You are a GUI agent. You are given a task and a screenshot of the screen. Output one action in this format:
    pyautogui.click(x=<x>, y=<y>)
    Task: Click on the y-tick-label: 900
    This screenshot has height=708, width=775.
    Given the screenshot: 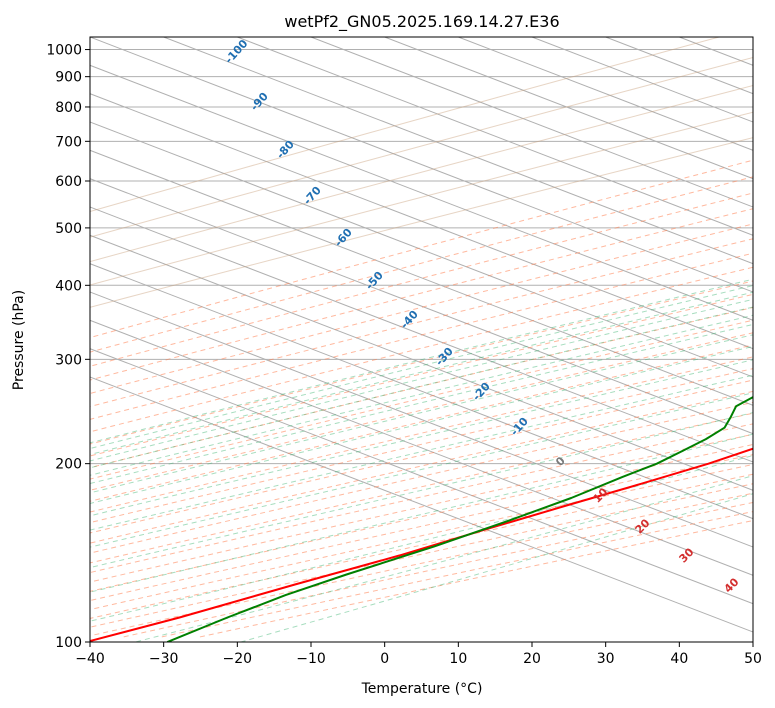 What is the action you would take?
    pyautogui.click(x=68, y=78)
    